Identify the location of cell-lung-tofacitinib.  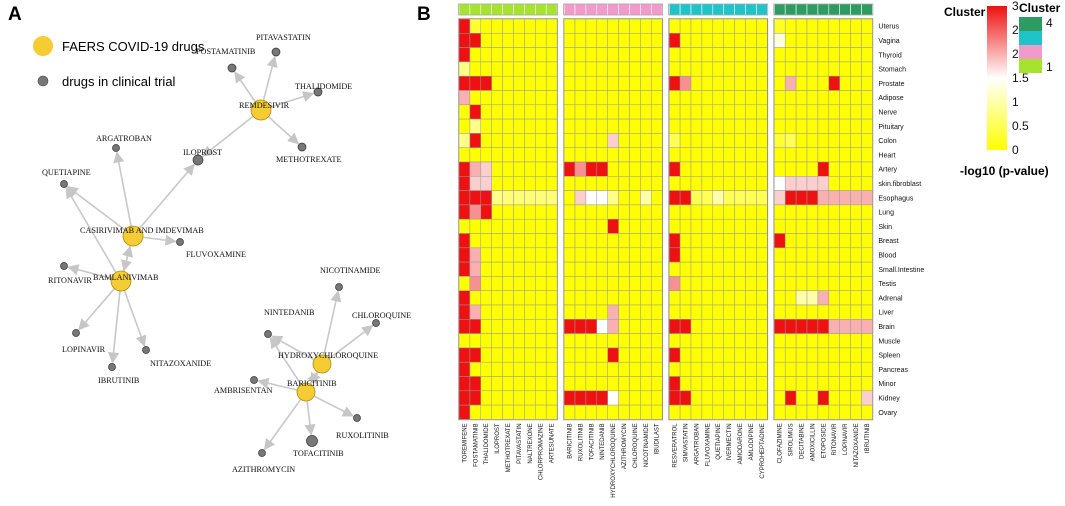
(591, 212).